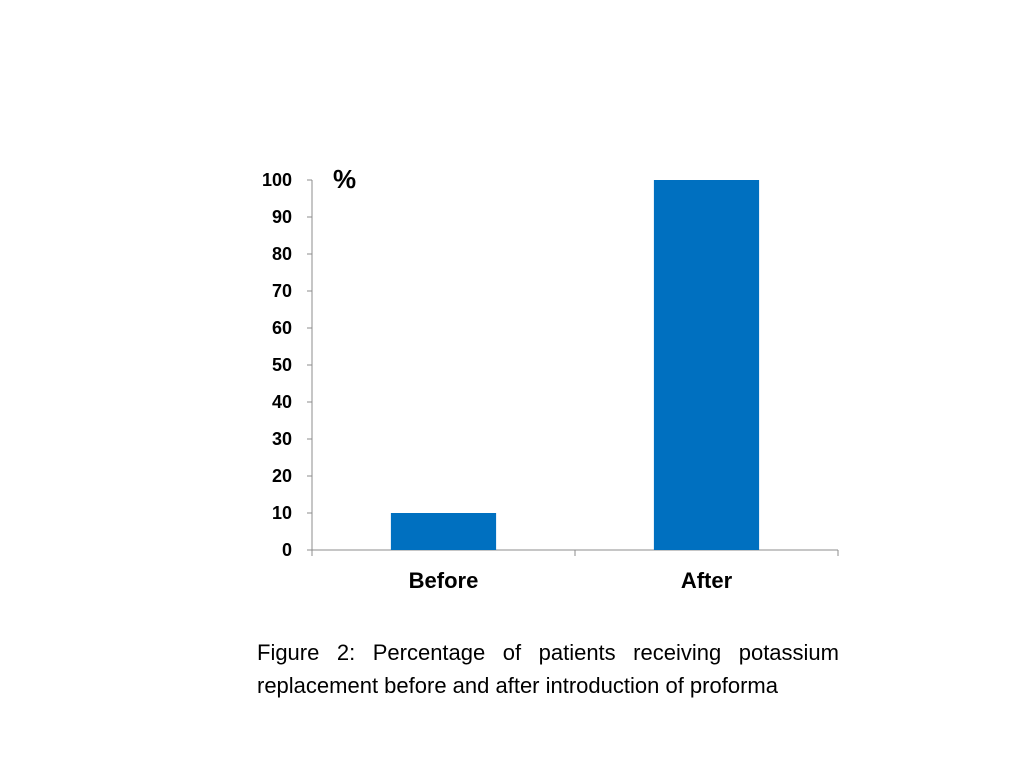  I want to click on y-tick-label: 90, so click(282, 217).